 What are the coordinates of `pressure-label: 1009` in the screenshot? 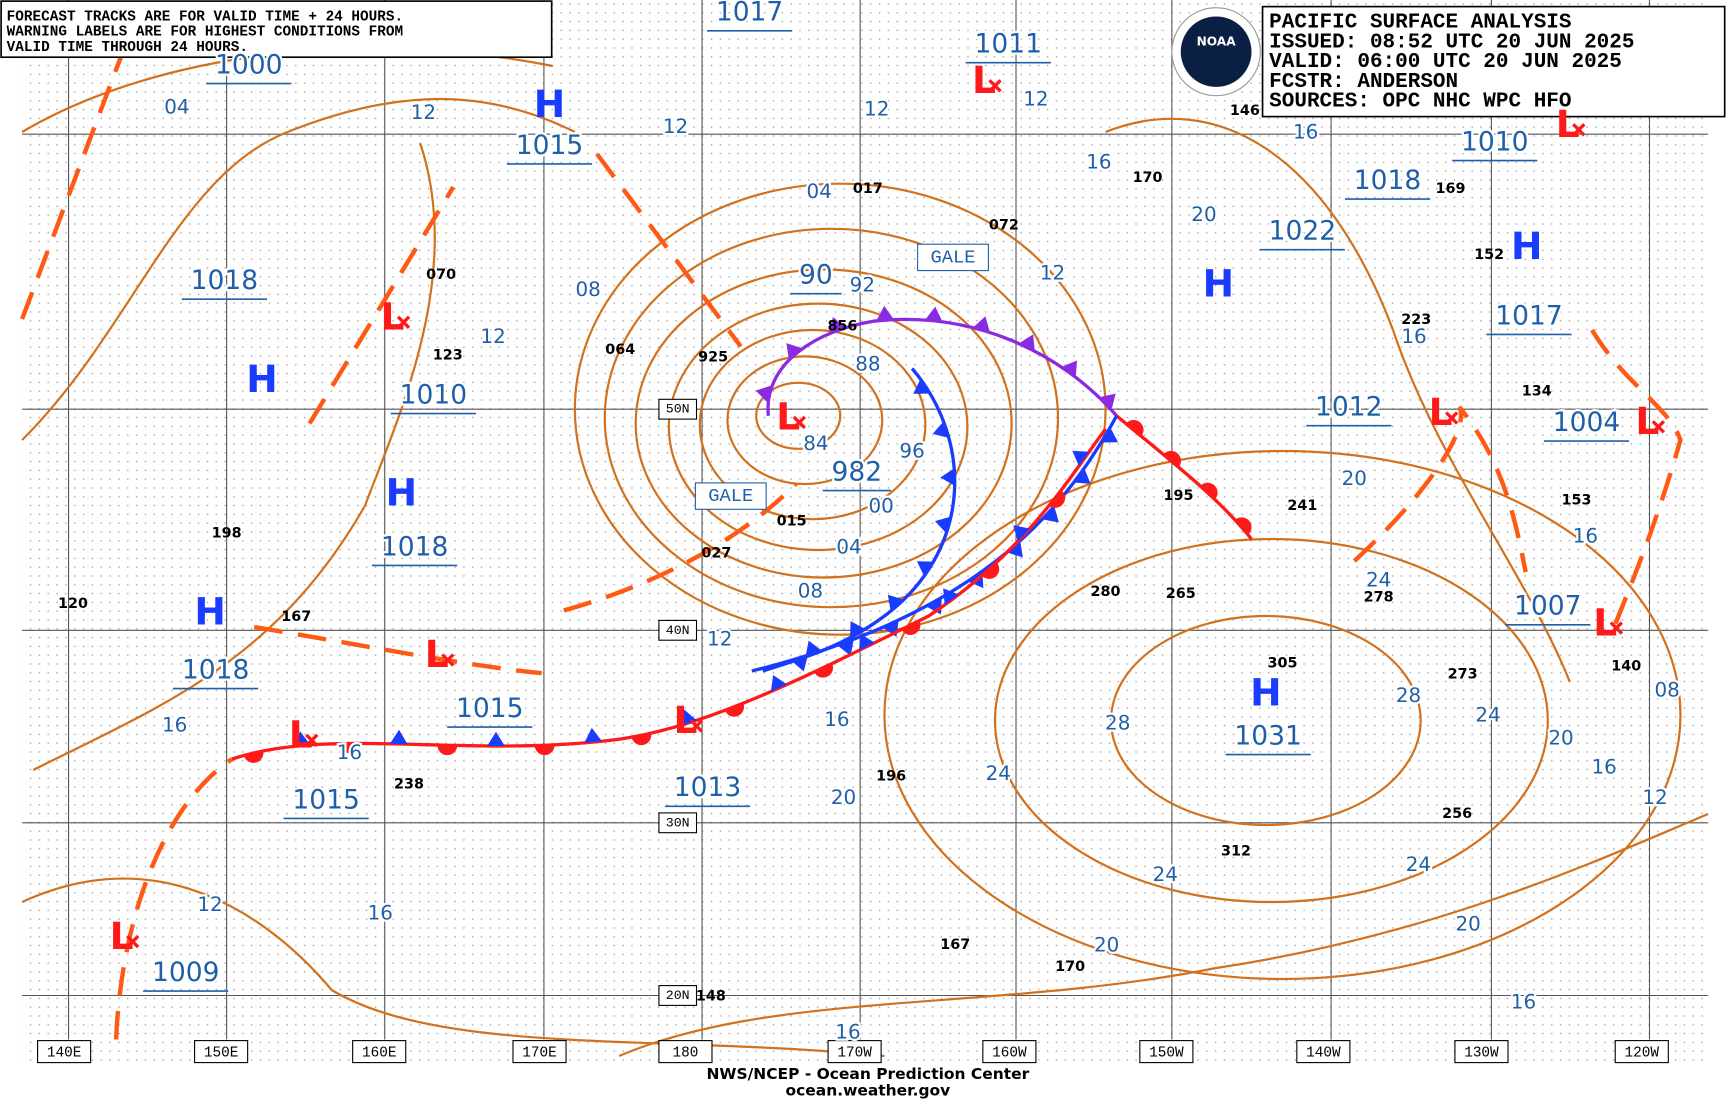 It's located at (185, 972).